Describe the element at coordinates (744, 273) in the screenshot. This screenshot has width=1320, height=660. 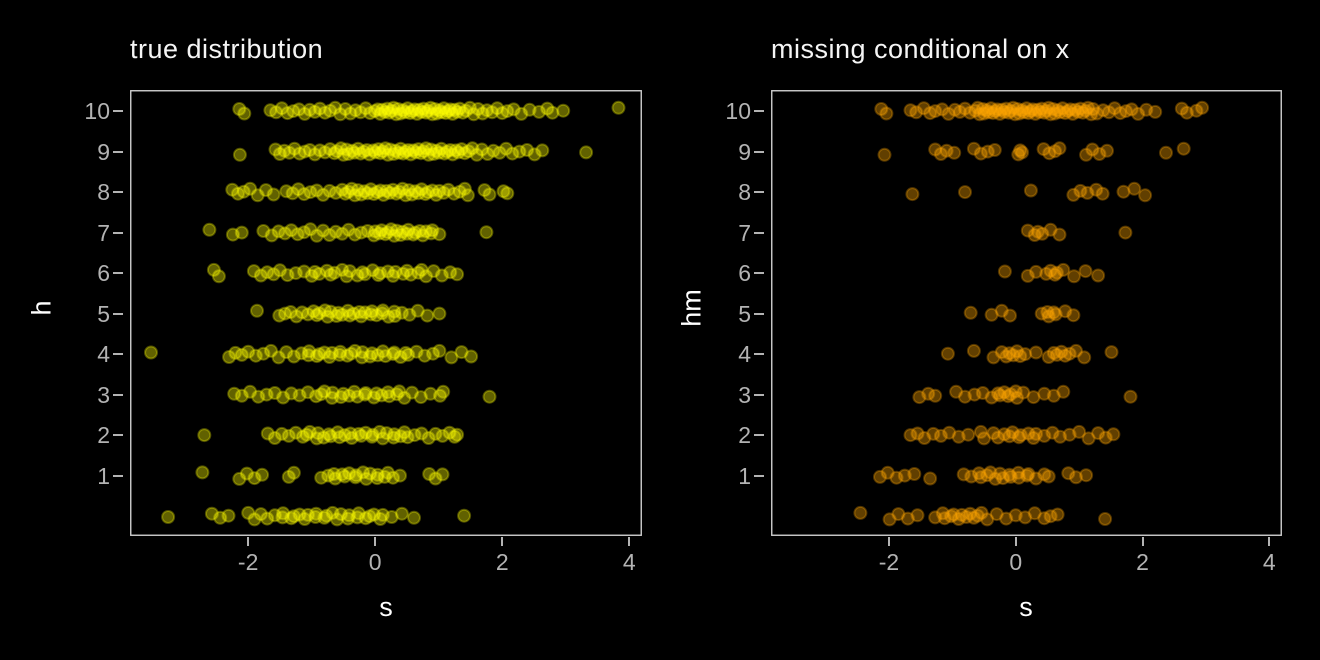
I see `y-tick-label: 6` at that location.